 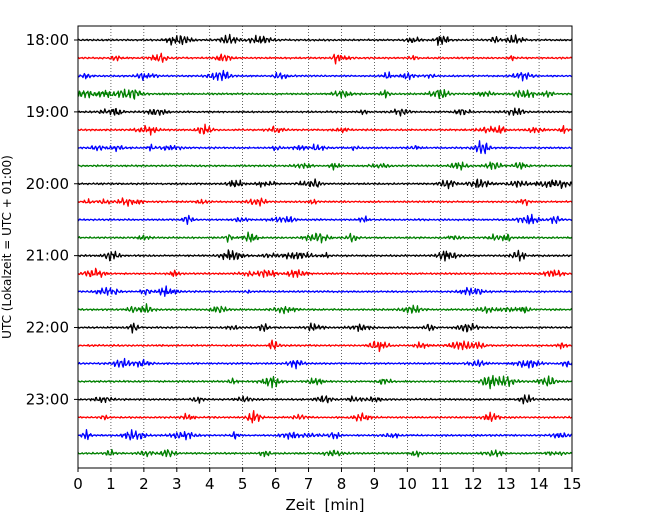 I want to click on x-axis-ticks: 0 1 2 3 4 5 6 7 8 9 10 11 12 13 14 15, so click(x=327, y=480).